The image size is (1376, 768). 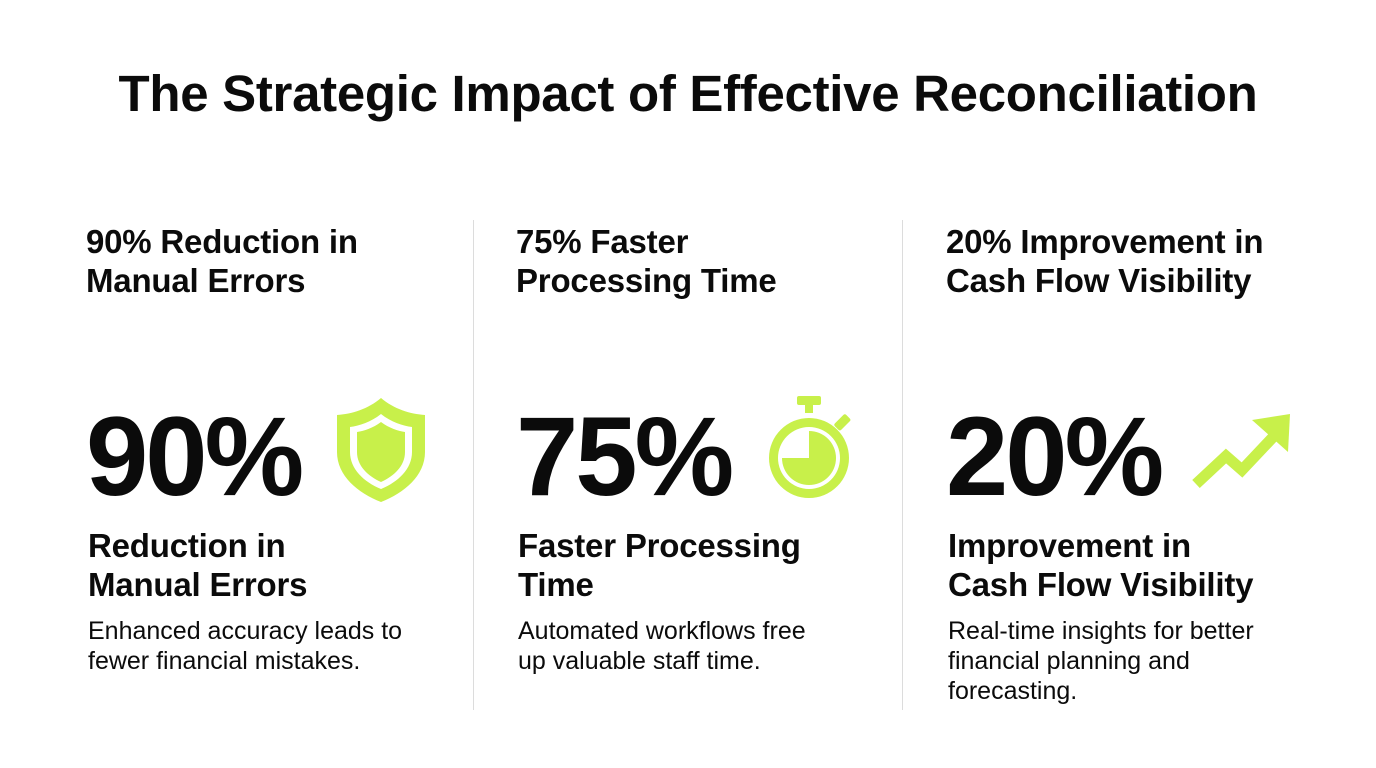 I want to click on trending-up-arrow-icon, so click(x=1241, y=451).